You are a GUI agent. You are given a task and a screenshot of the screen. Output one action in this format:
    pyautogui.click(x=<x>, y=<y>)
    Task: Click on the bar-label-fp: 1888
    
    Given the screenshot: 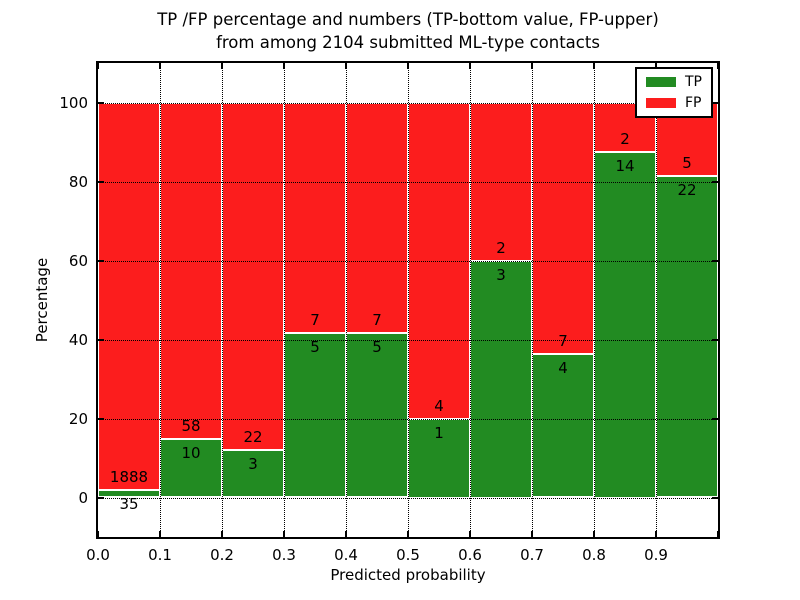 What is the action you would take?
    pyautogui.click(x=129, y=477)
    